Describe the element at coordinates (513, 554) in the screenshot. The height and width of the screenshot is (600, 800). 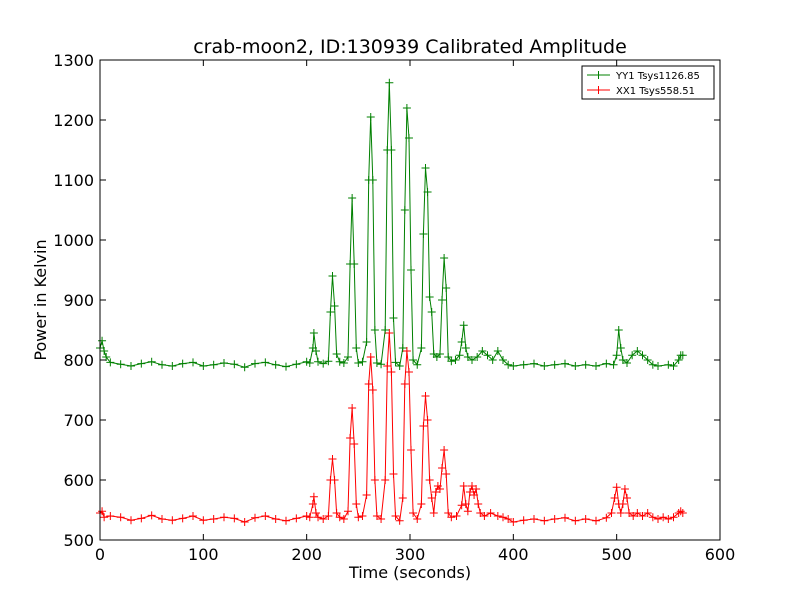
I see `x-tick-label: 400` at that location.